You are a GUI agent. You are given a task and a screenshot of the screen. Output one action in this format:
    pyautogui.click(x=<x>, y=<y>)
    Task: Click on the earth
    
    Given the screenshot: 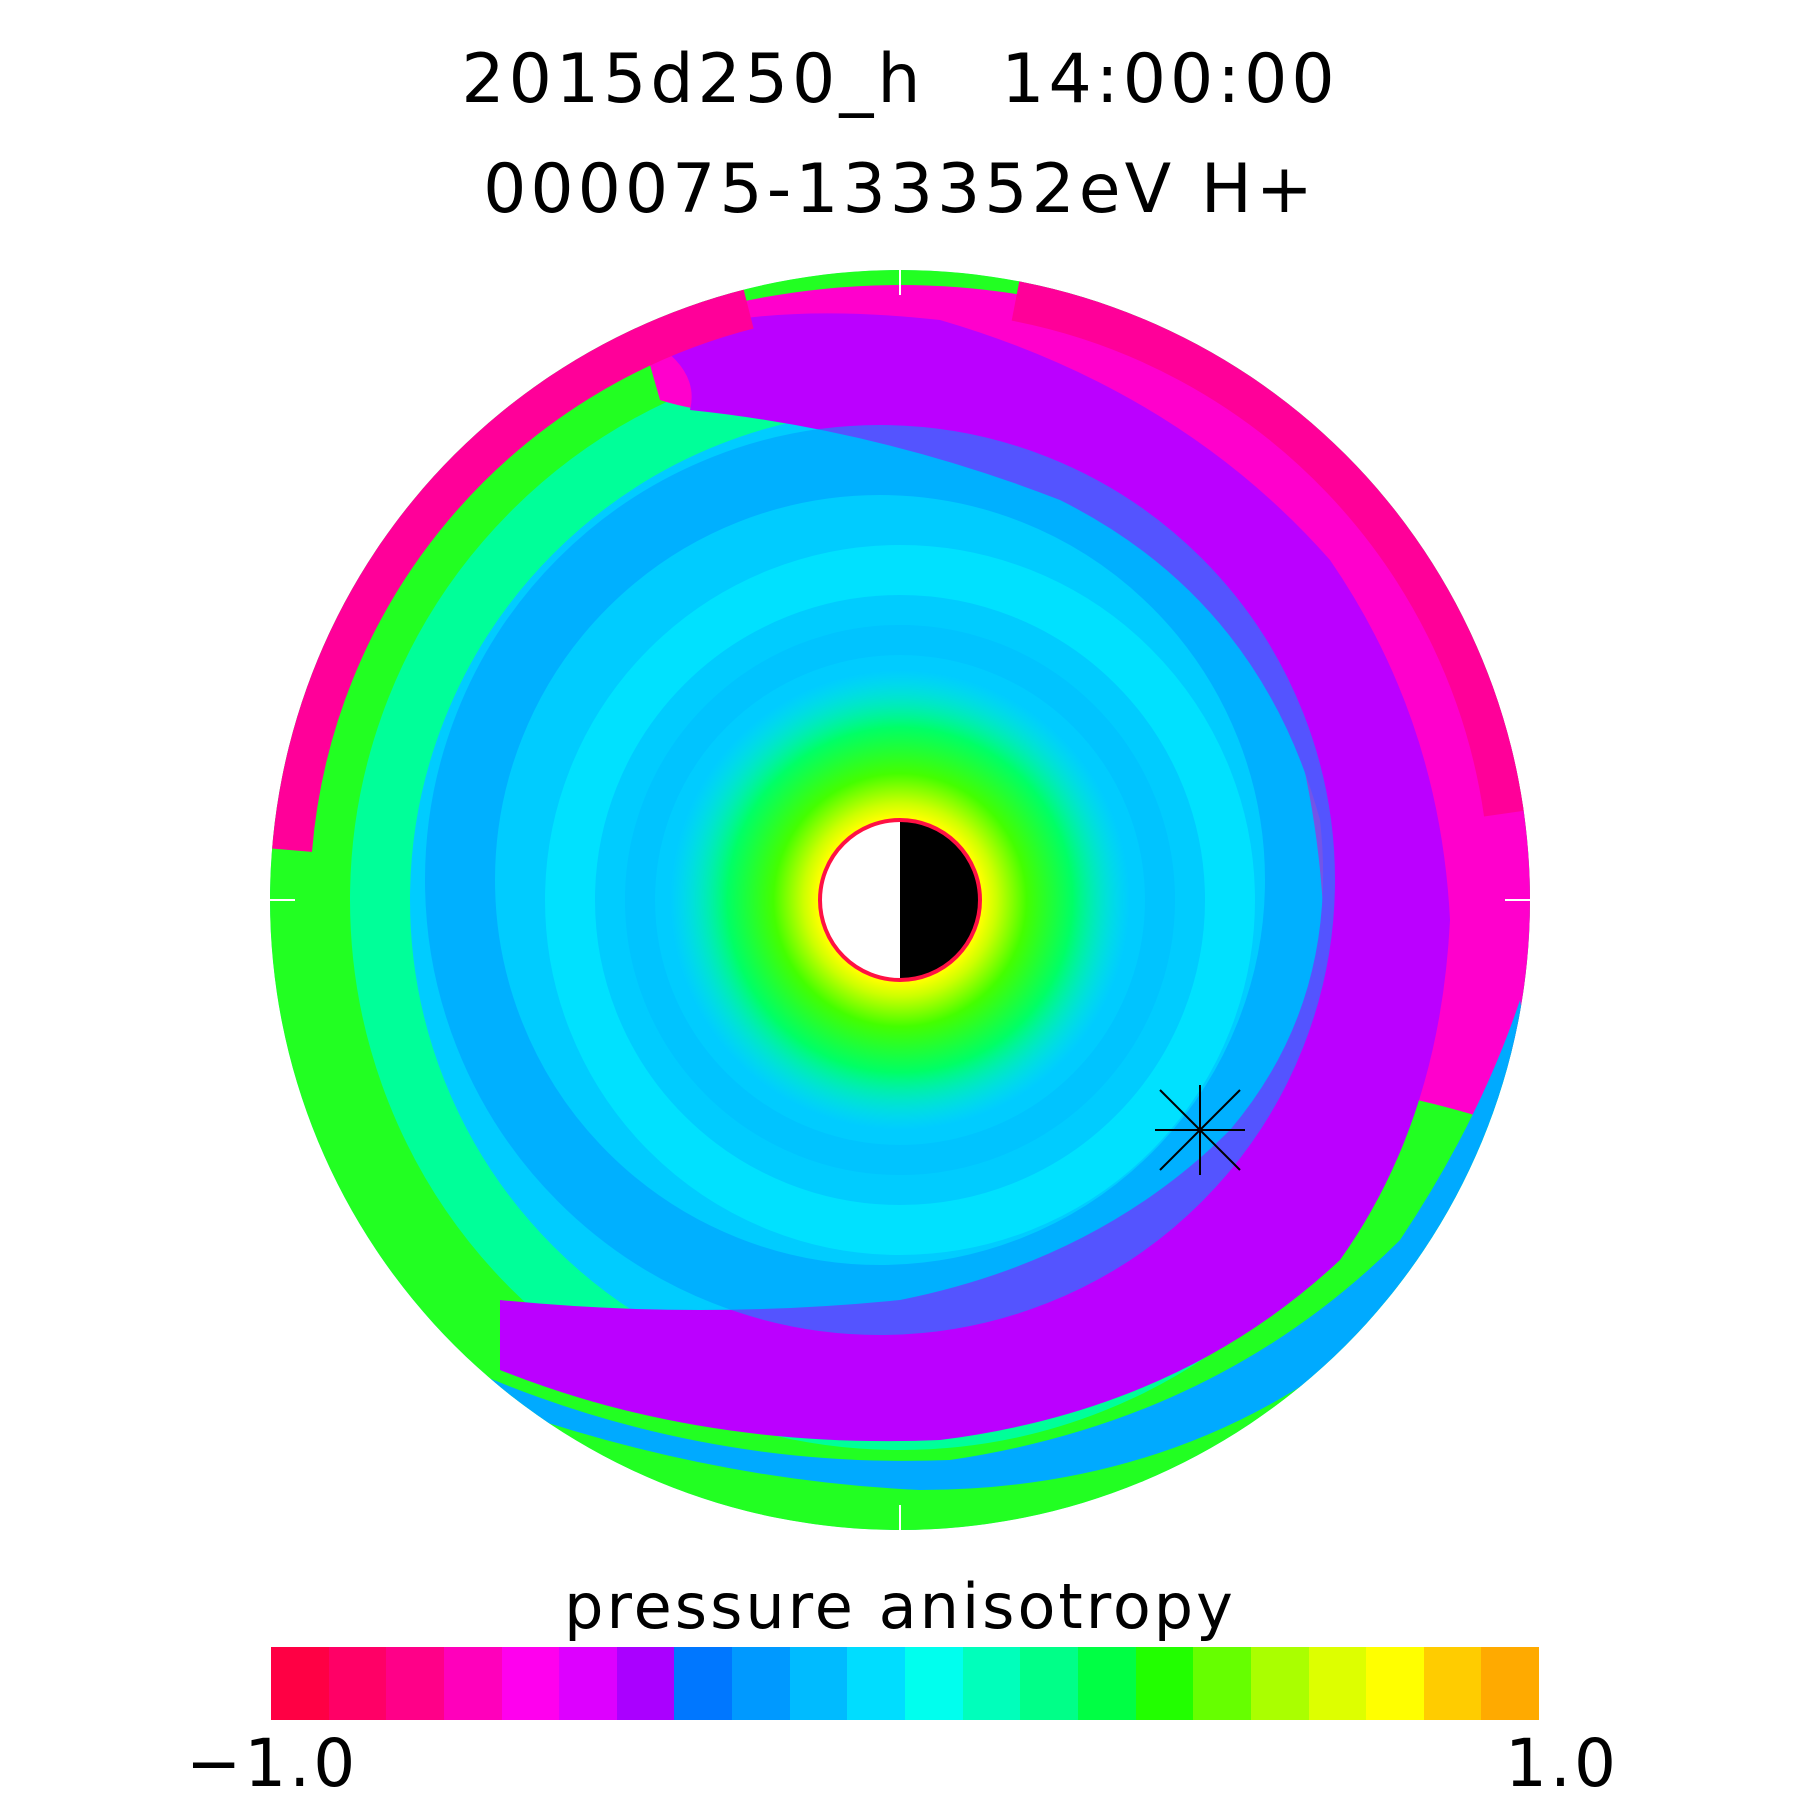 What is the action you would take?
    pyautogui.click(x=900, y=900)
    